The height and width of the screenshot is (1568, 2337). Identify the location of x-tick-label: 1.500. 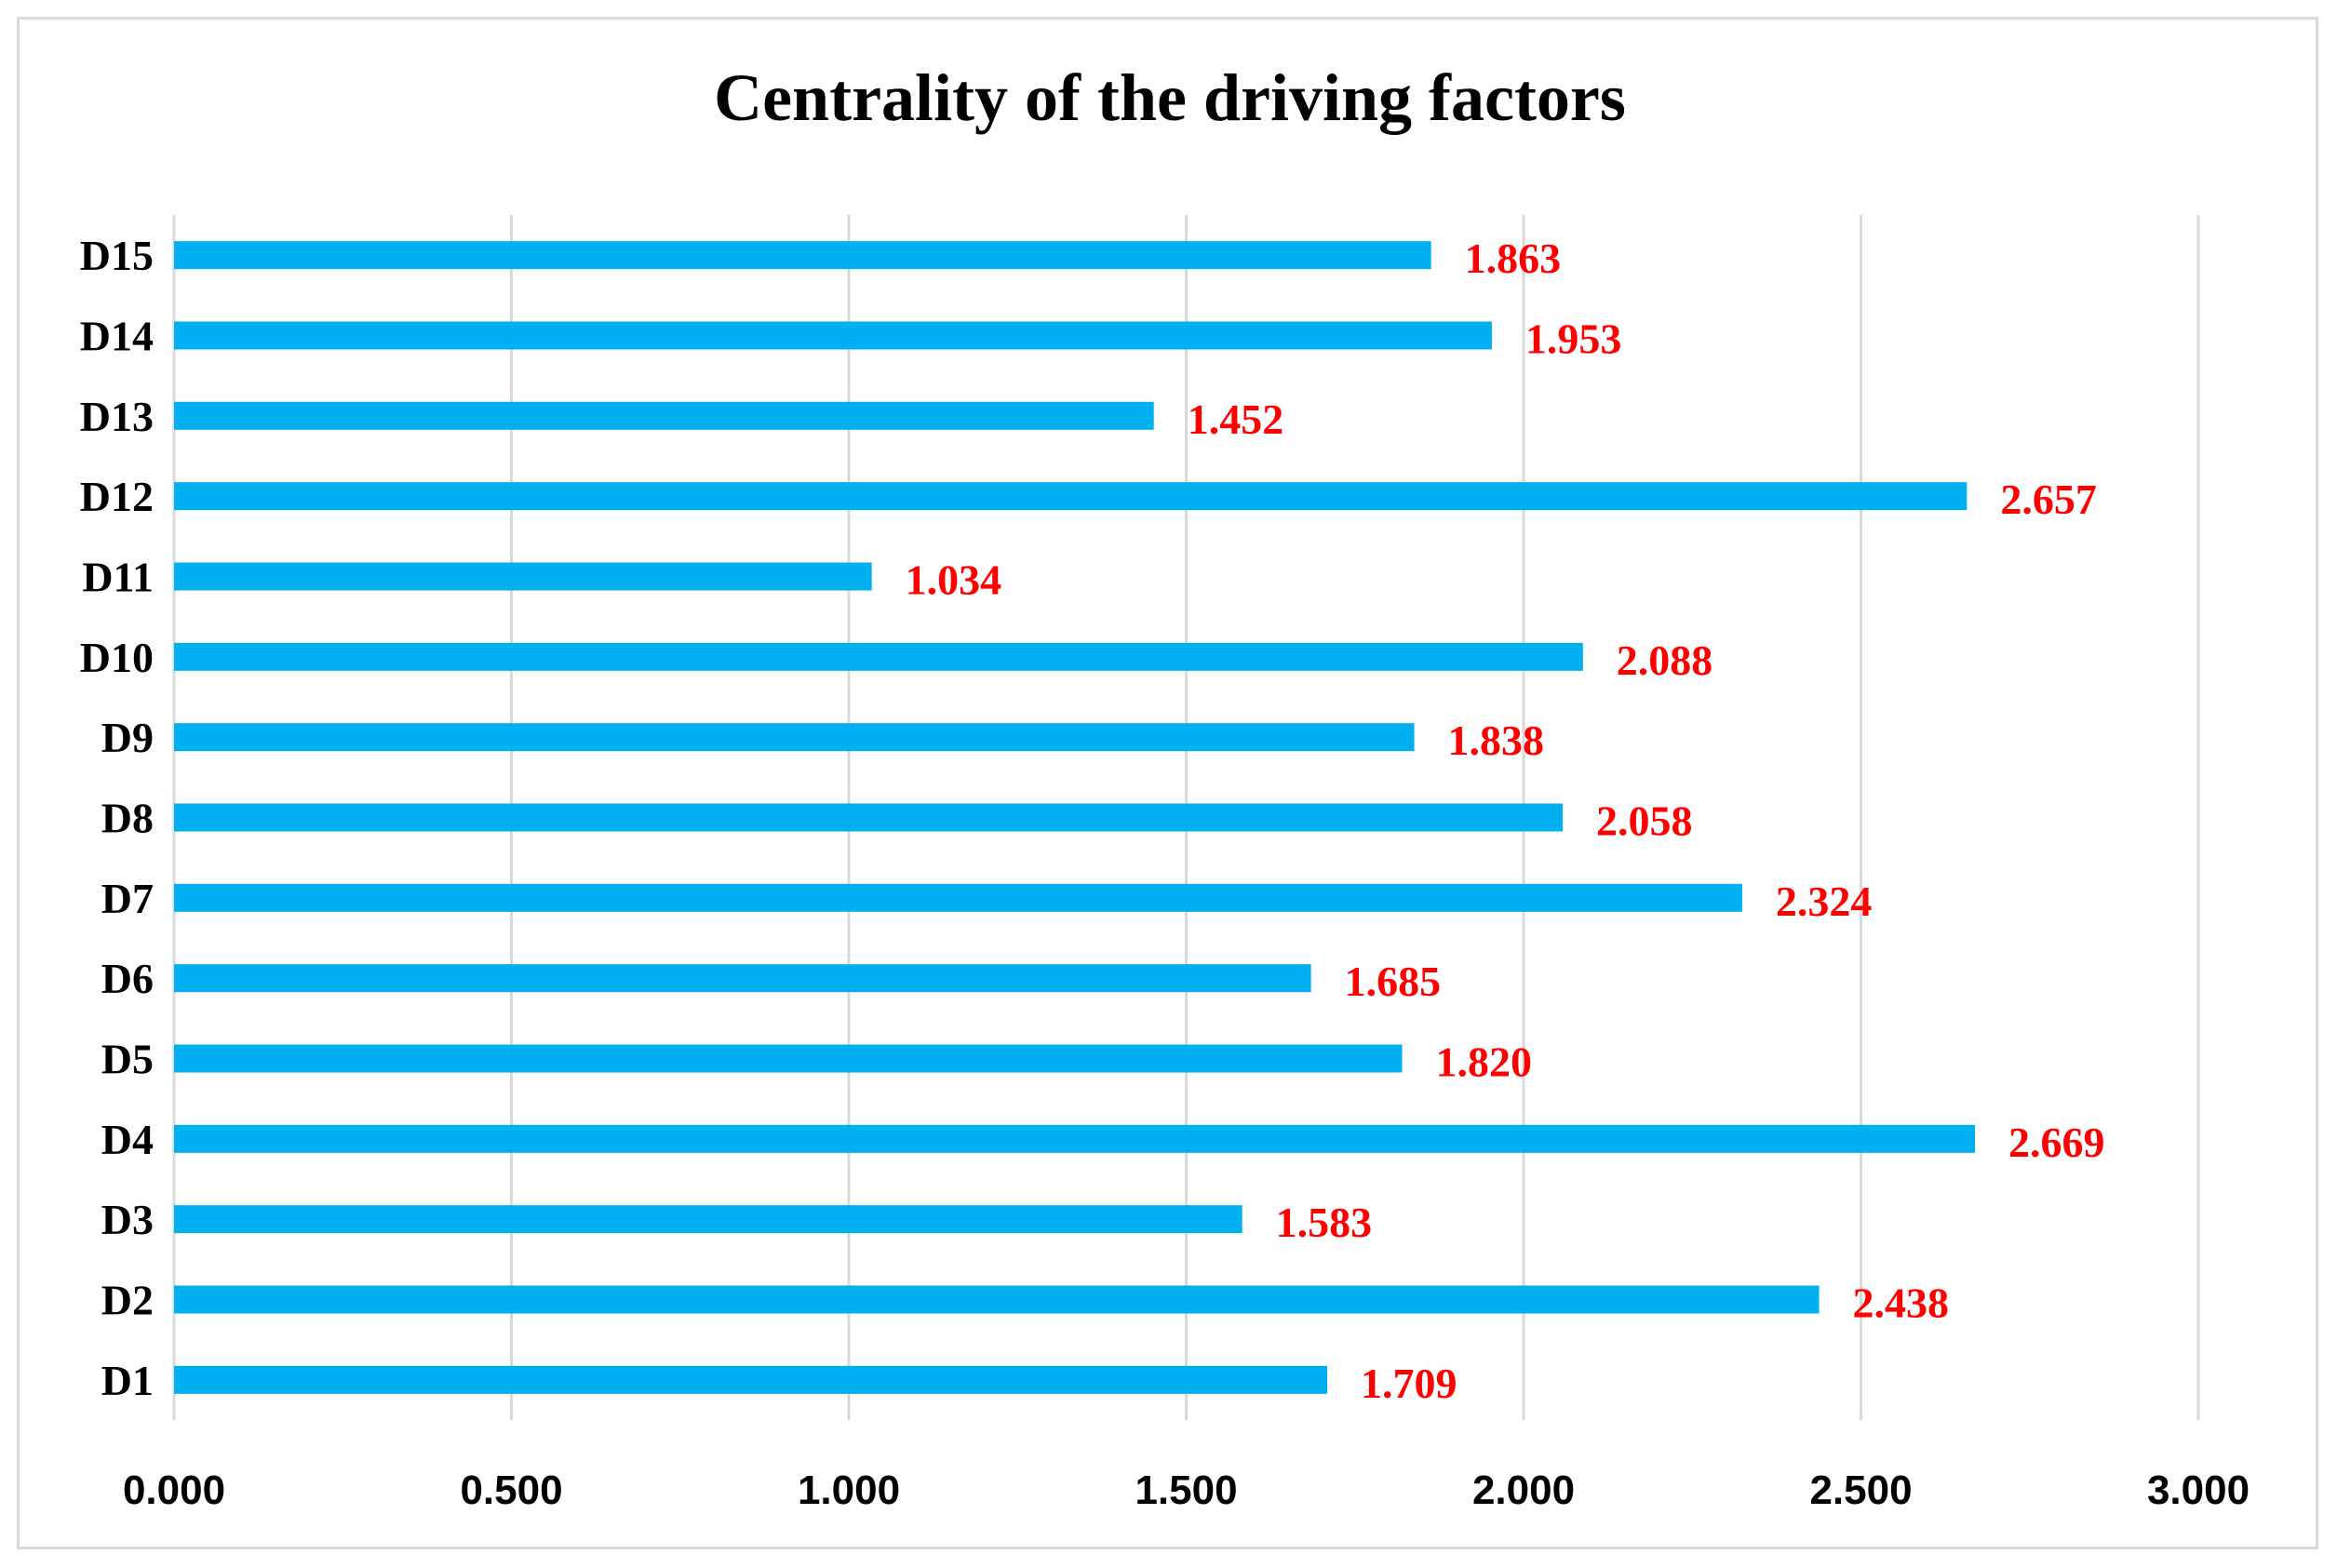
(1186, 1490).